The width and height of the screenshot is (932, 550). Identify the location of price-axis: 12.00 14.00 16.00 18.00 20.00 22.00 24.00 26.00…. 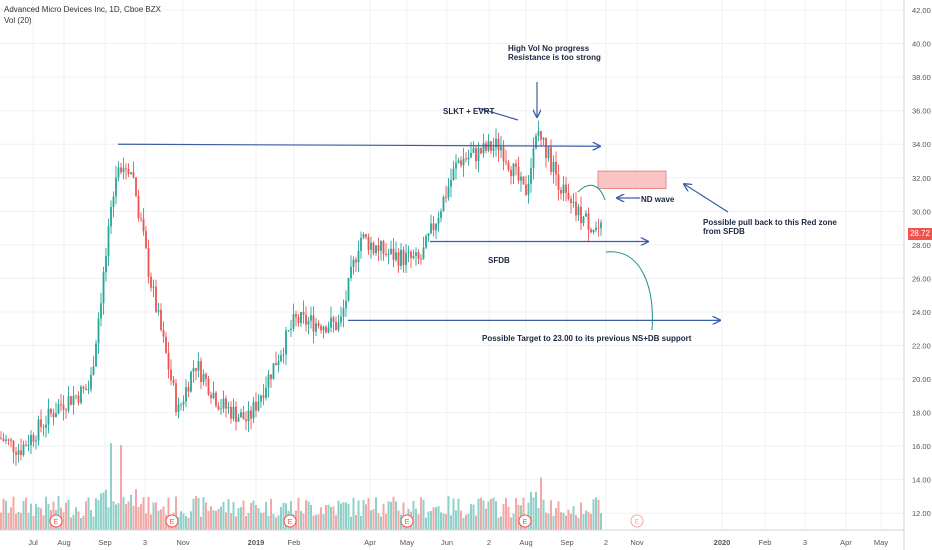
(917, 275).